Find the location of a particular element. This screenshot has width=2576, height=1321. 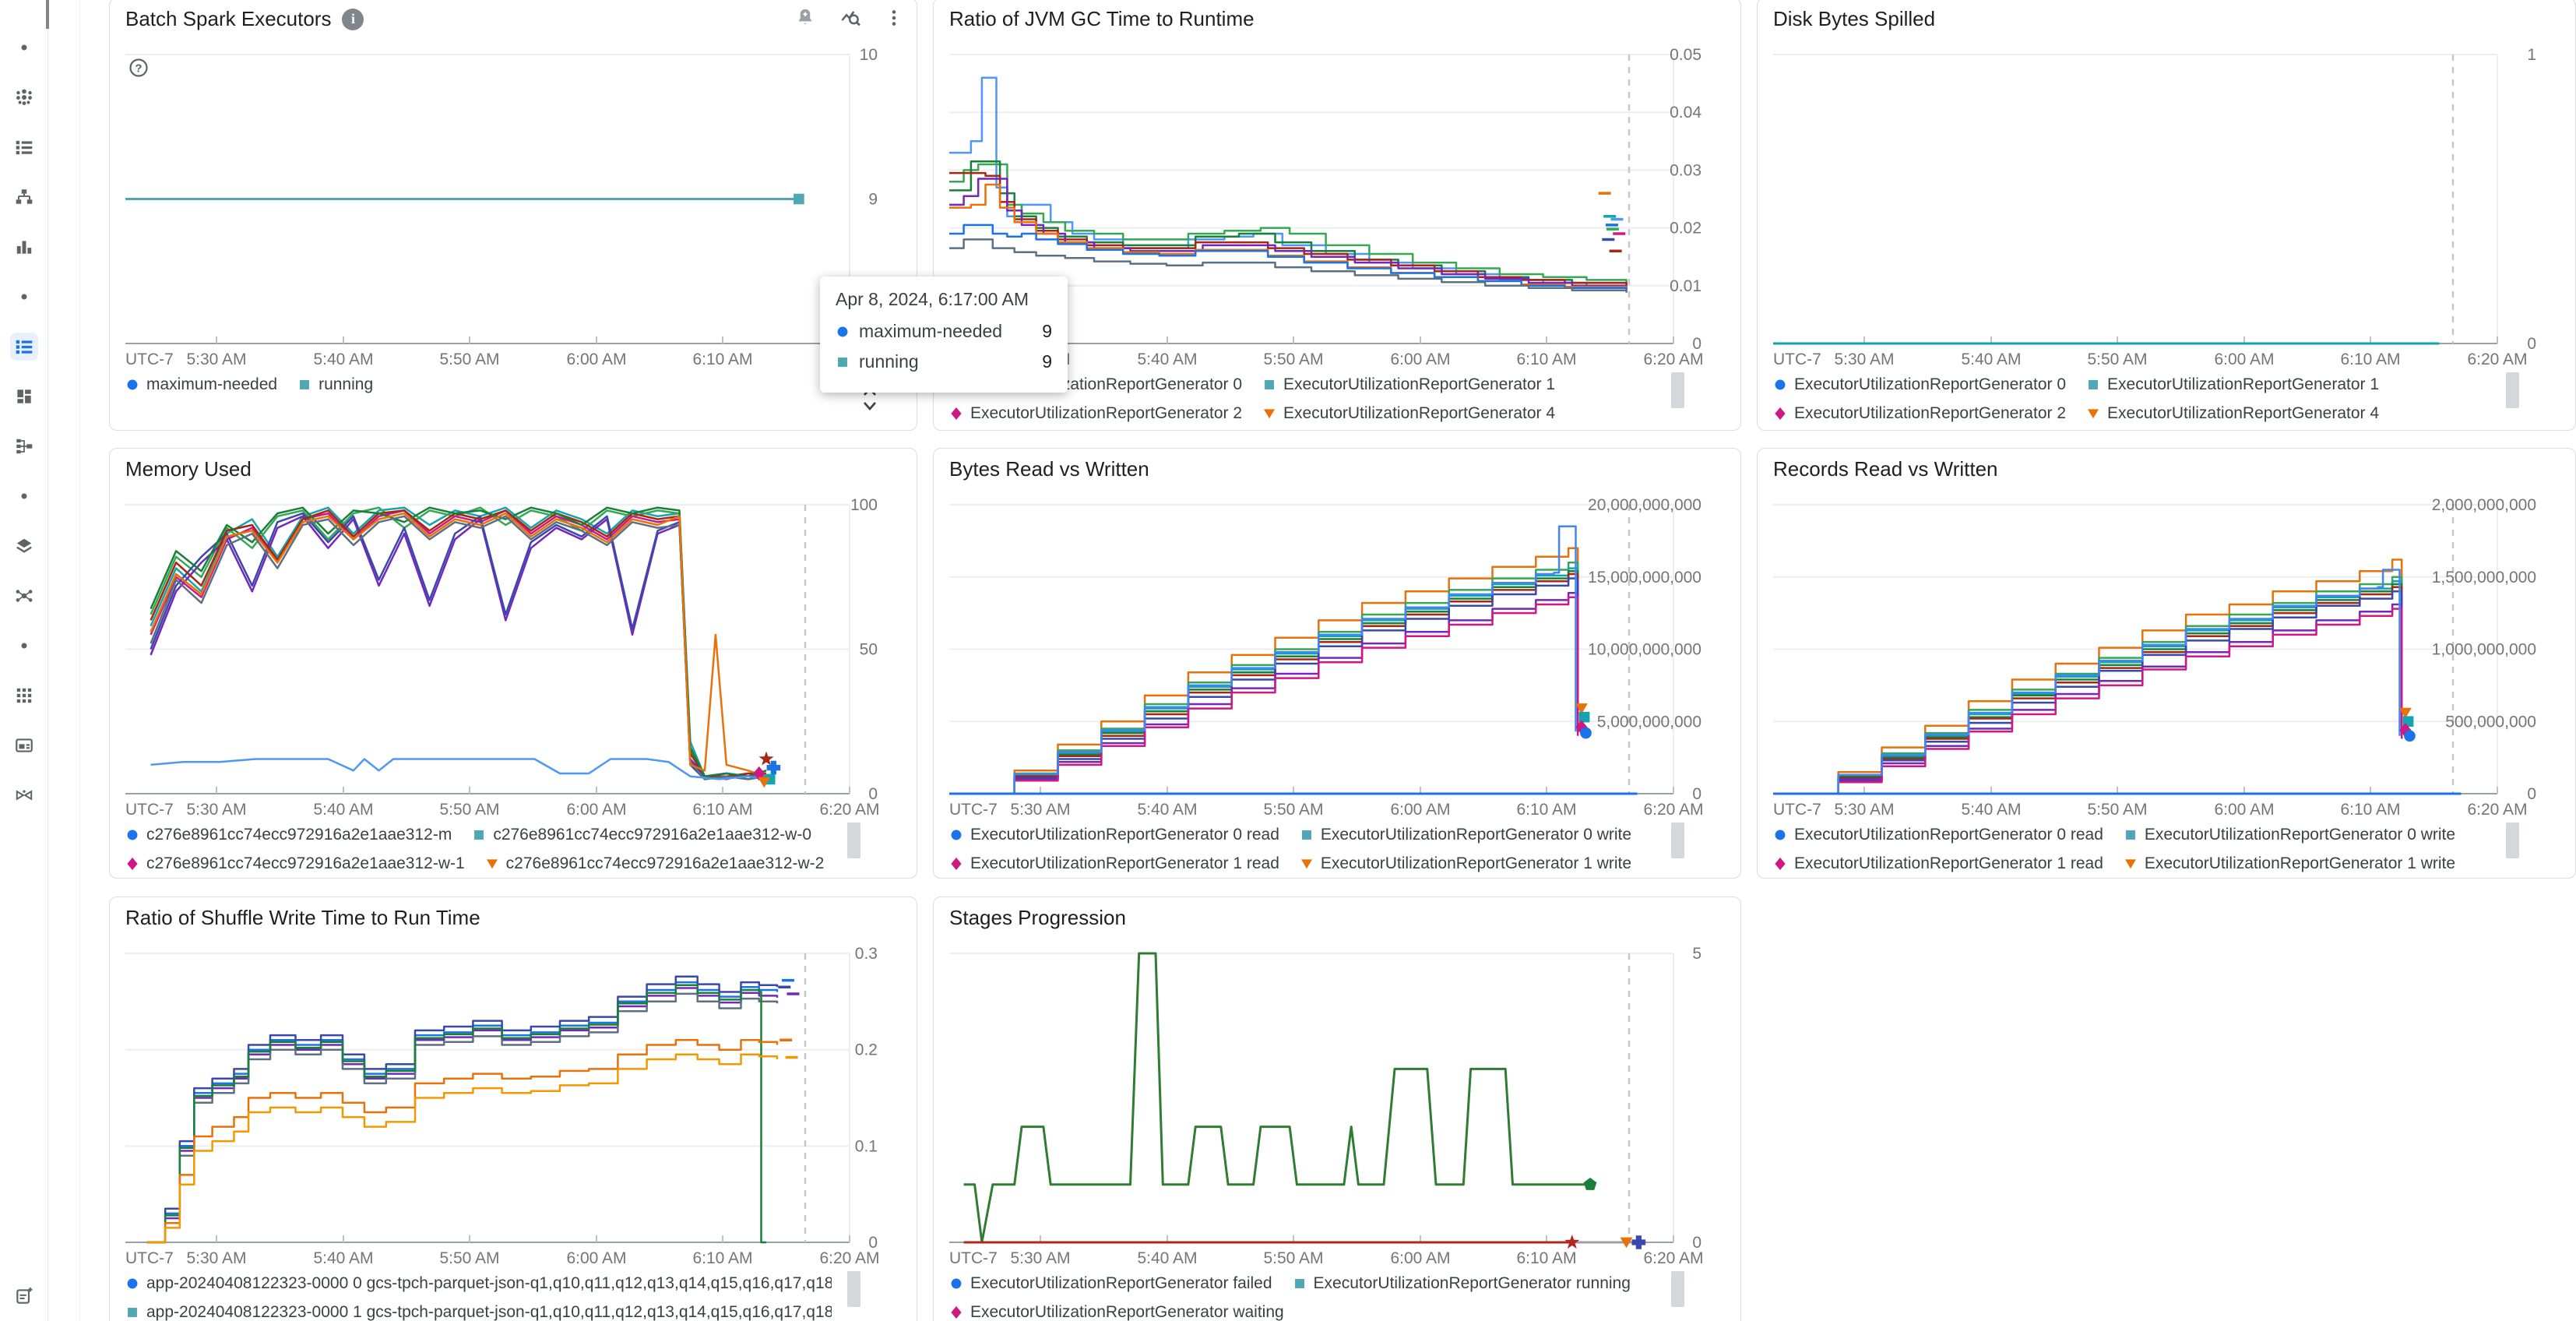

svg-text: 10 is located at coordinates (869, 55).